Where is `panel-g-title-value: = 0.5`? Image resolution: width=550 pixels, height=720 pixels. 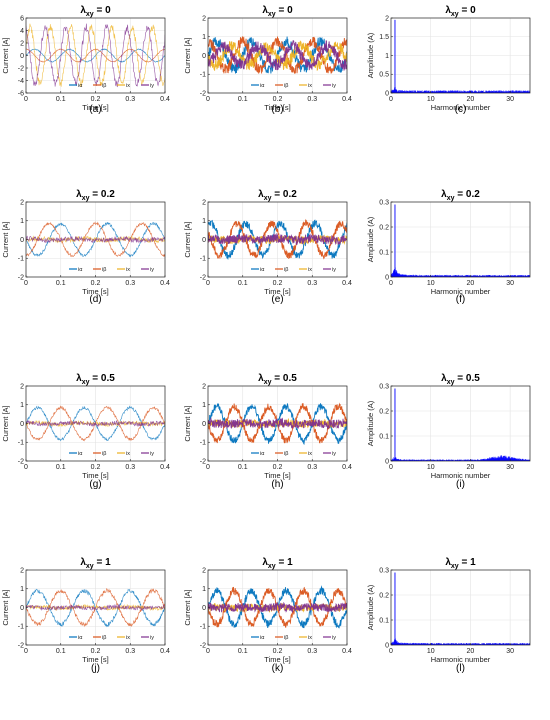 panel-g-title-value: = 0.5 is located at coordinates (103, 378).